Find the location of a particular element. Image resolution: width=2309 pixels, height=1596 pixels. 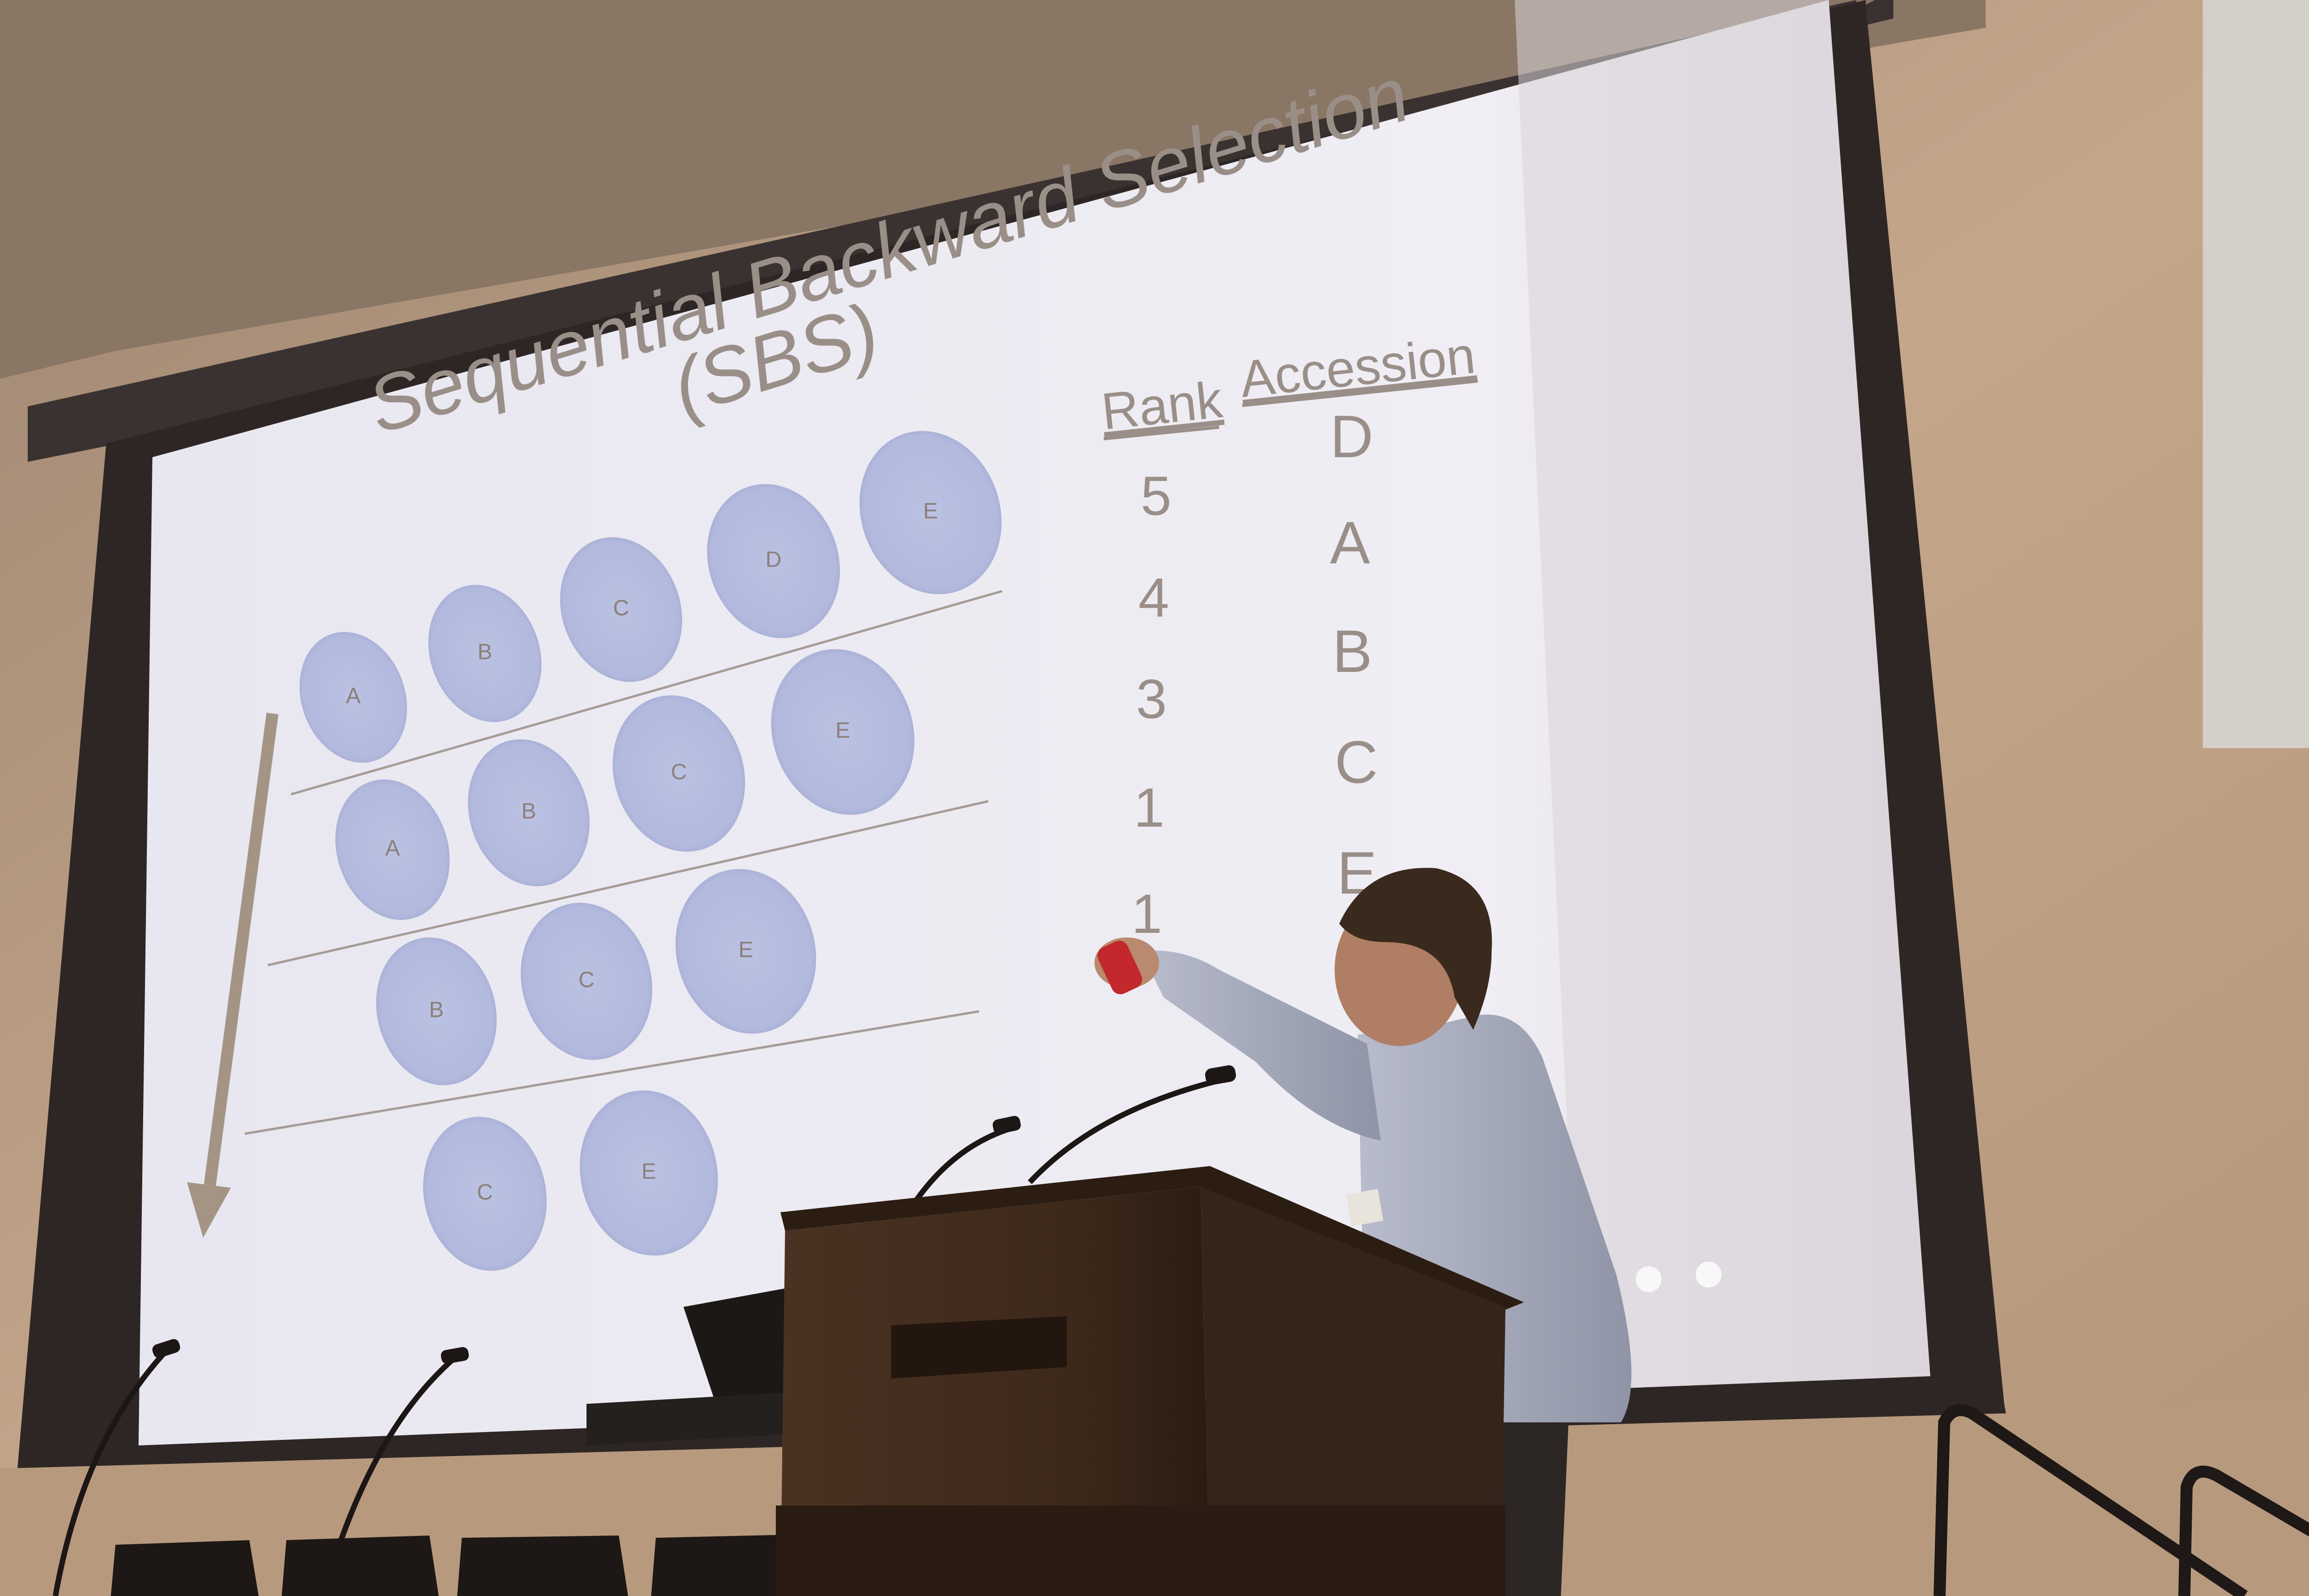

disc-row-2: A B C E is located at coordinates (625, 784).